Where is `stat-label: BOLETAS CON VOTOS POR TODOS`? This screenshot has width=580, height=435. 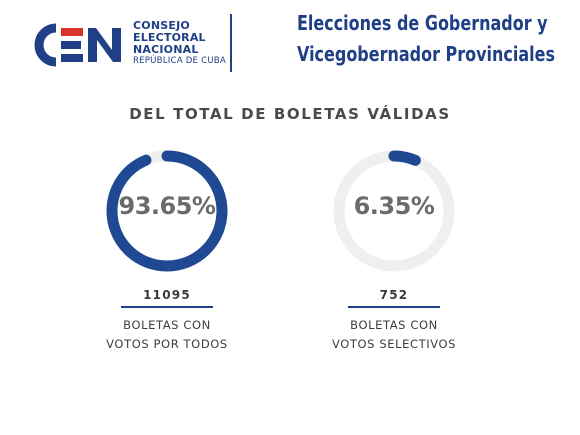 stat-label: BOLETAS CON VOTOS POR TODOS is located at coordinates (167, 335).